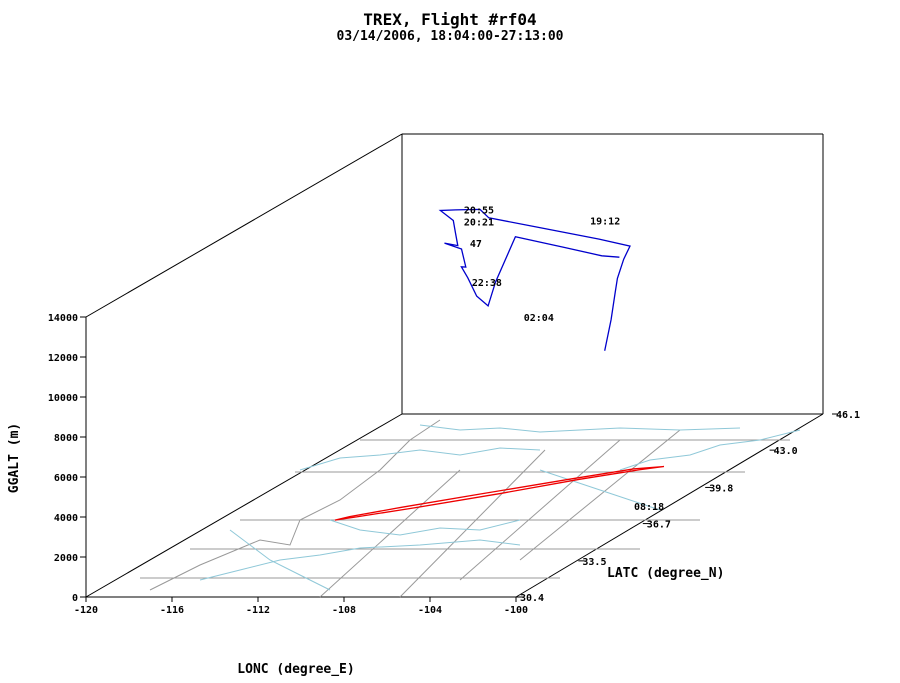 This screenshot has width=900, height=683. What do you see at coordinates (244, 225) in the screenshot?
I see `left-top-edge` at bounding box center [244, 225].